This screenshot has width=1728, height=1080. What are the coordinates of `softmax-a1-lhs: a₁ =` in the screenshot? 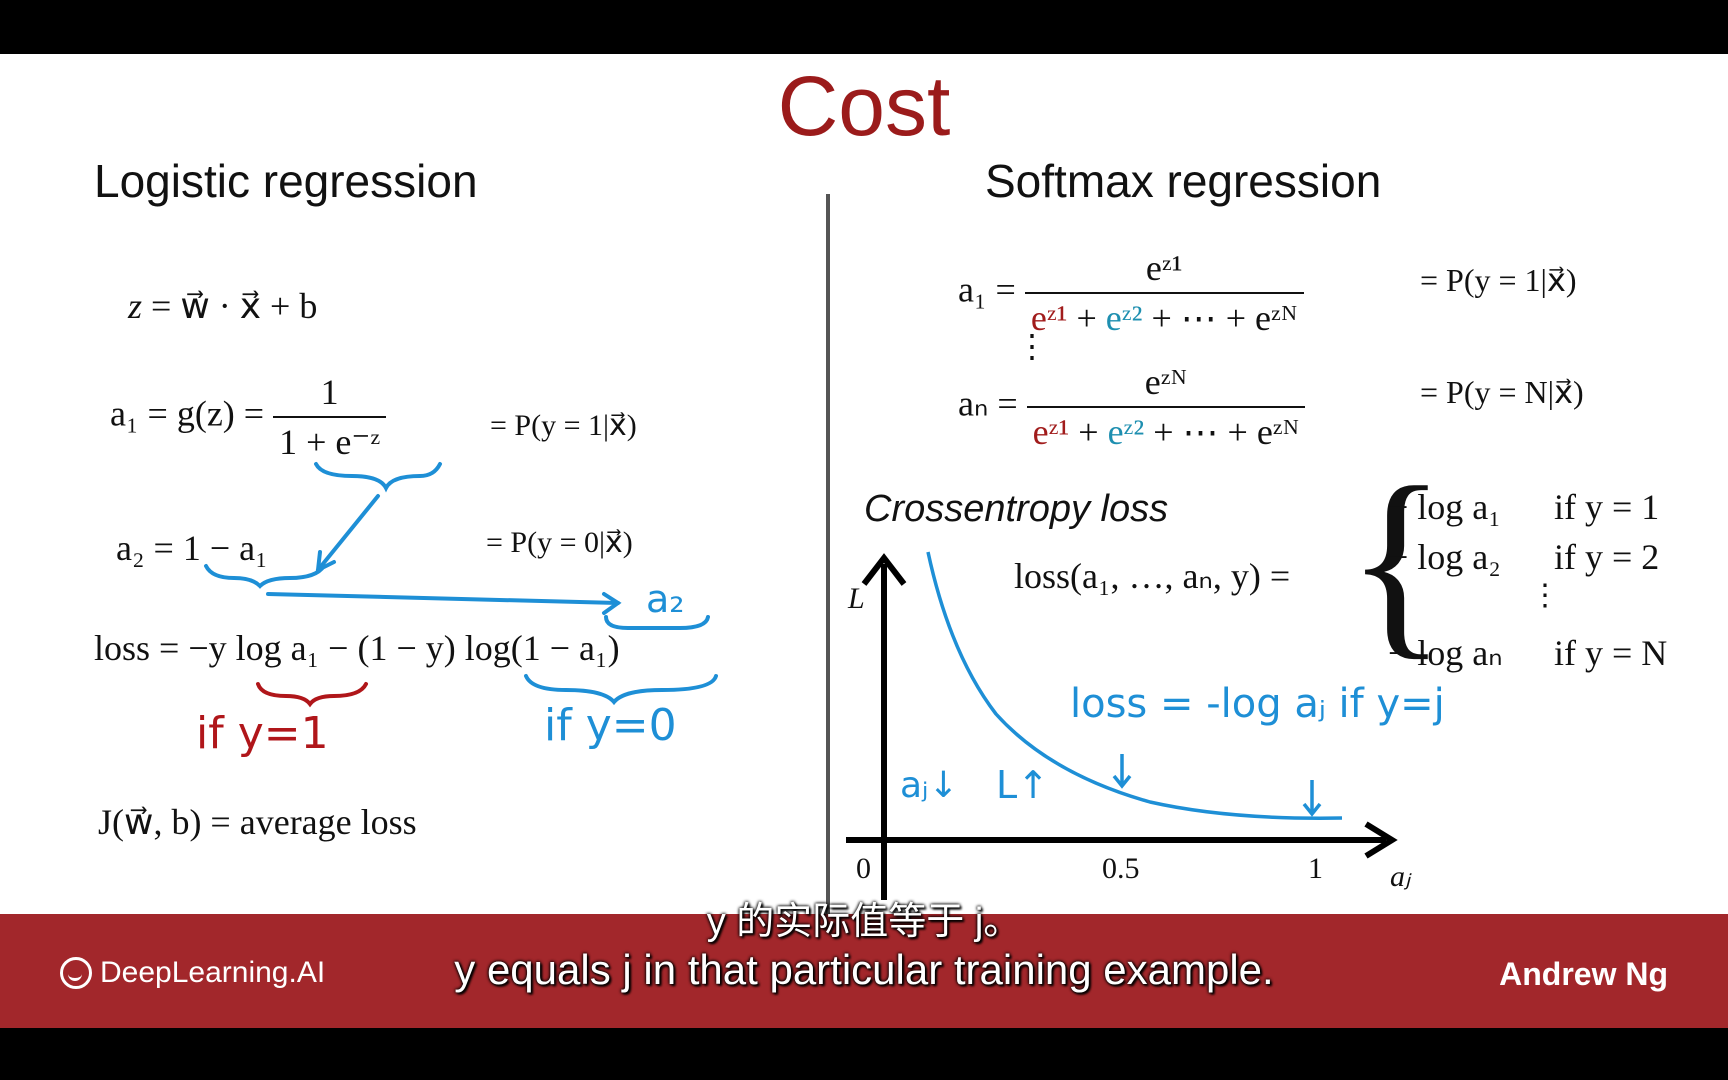 It's located at (987, 289).